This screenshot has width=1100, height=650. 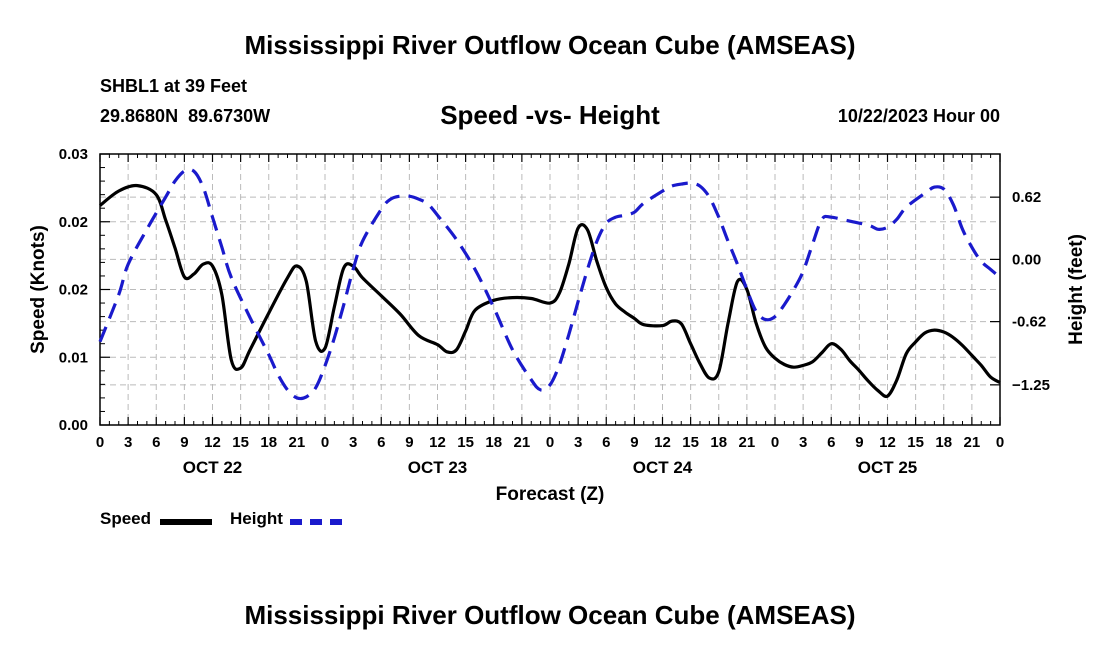 I want to click on y-right-tick-label: 0.62, so click(x=1026, y=197).